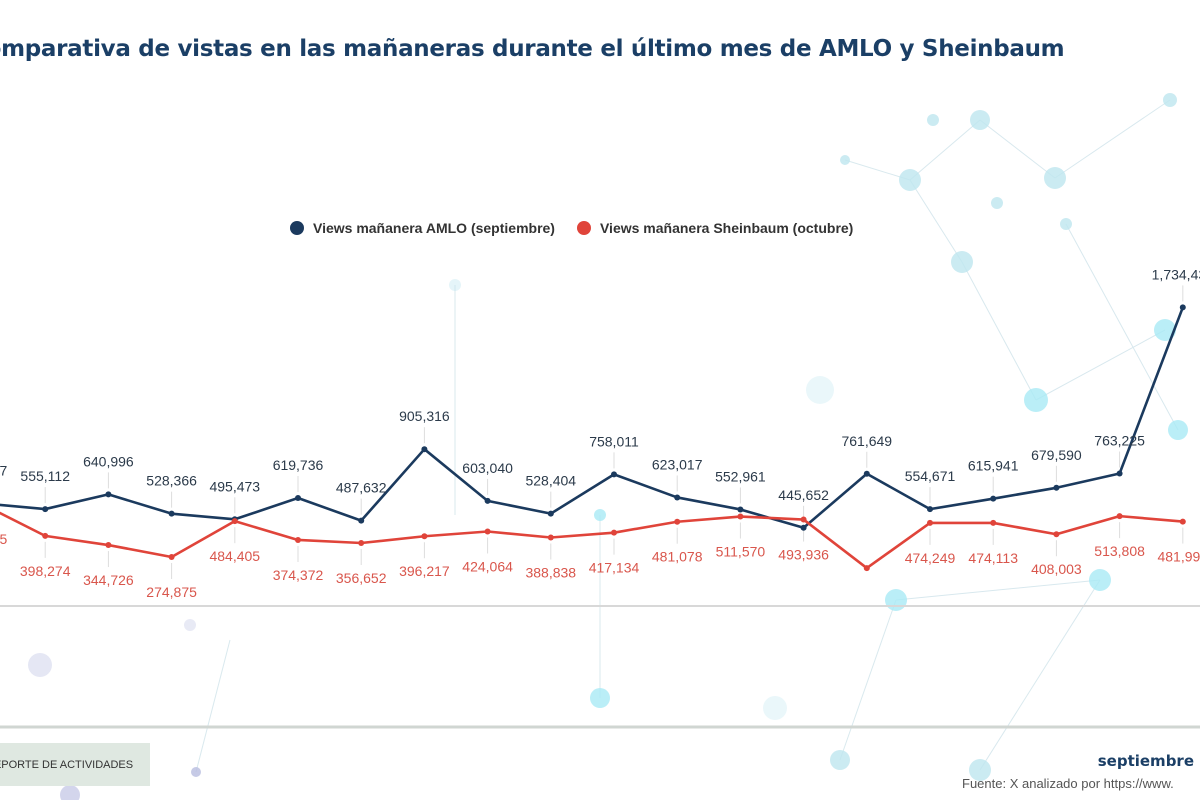 The image size is (1200, 800). I want to click on data-label: 761,649, so click(866, 441).